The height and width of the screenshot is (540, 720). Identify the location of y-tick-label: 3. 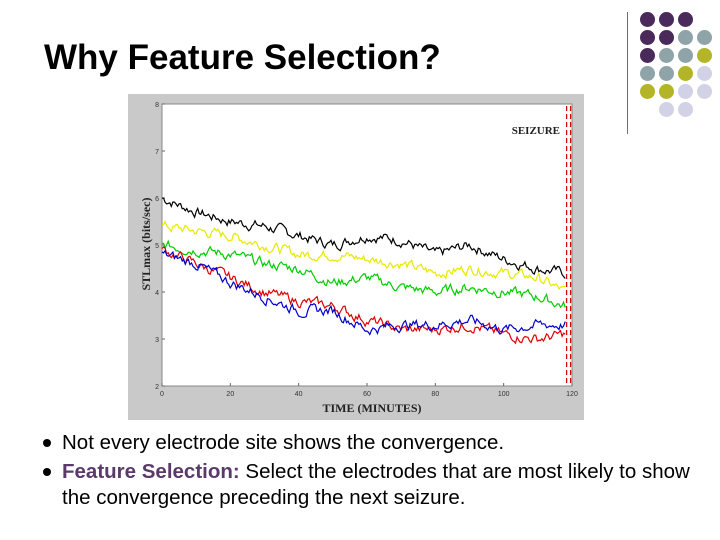
(157, 340).